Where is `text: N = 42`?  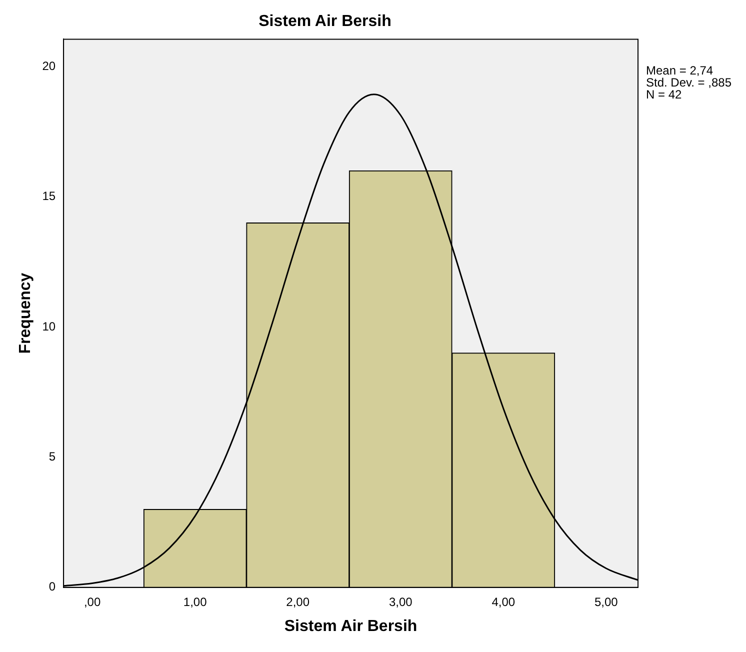
text: N = 42 is located at coordinates (664, 95).